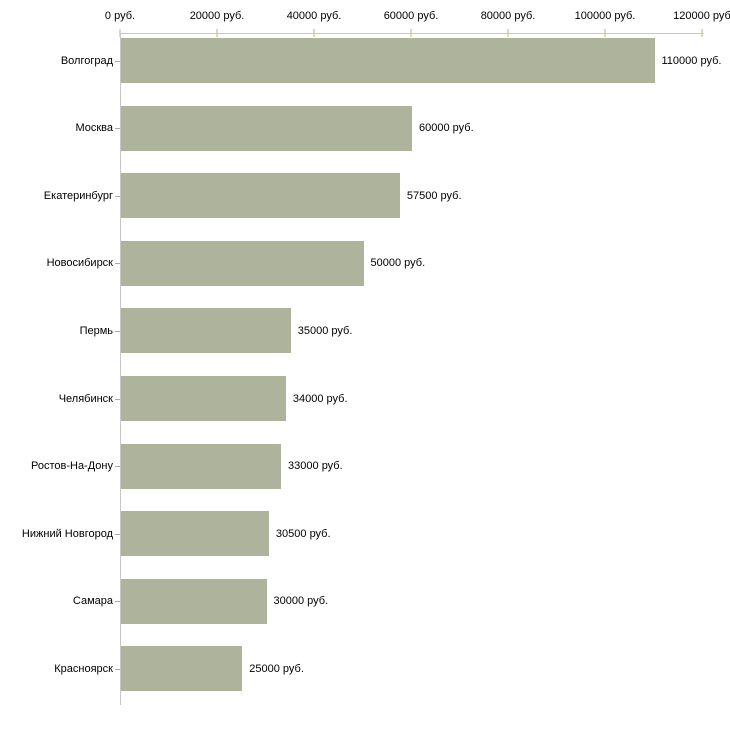  I want to click on value-label: 25000 руб., so click(276, 668).